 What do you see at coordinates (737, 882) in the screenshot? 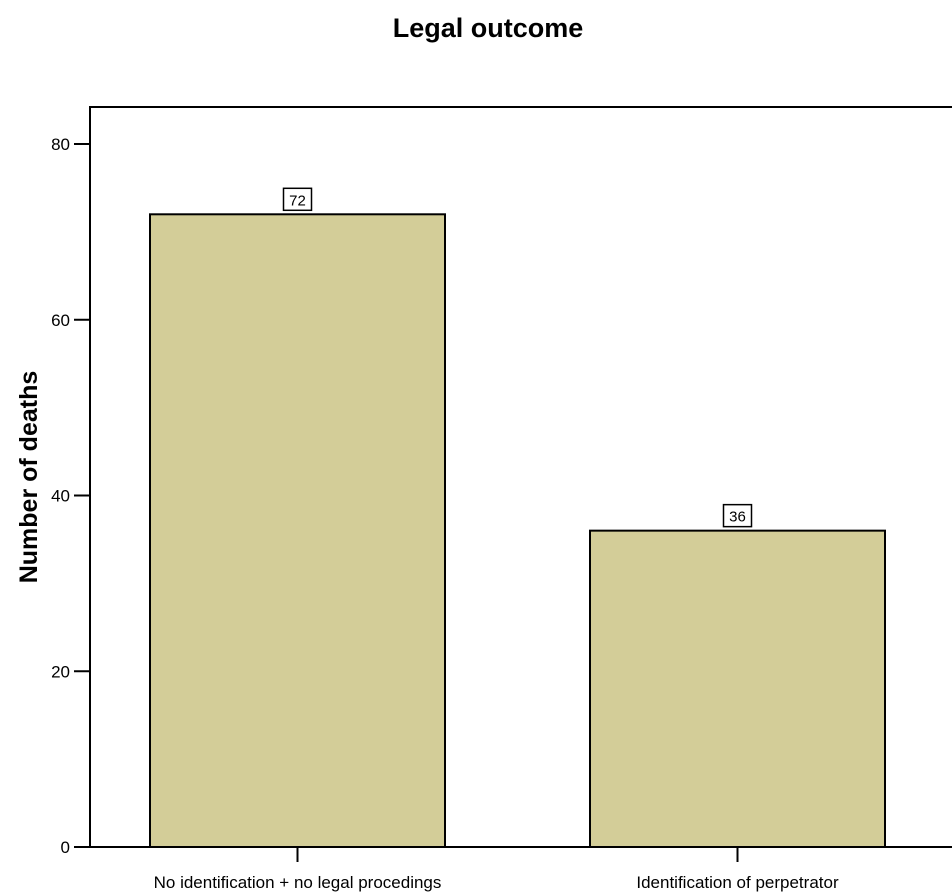
I see `x-category-label: Identification of perpetrator` at bounding box center [737, 882].